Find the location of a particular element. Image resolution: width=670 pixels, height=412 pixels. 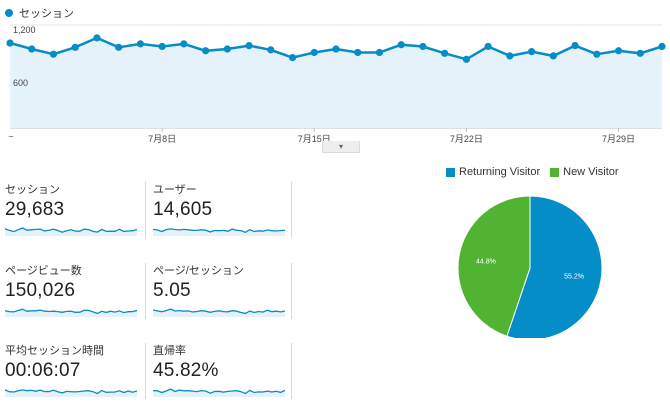

visitor-type-pie-chart: 55.2% 44.8% is located at coordinates (530, 263).